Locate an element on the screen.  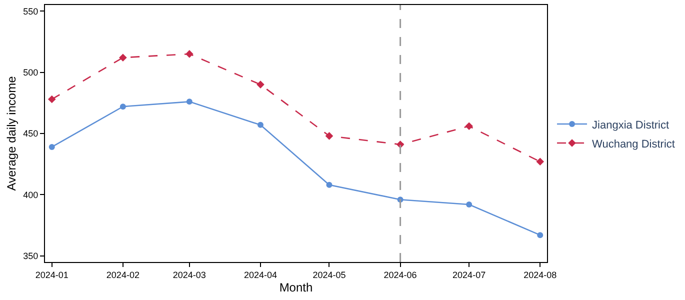
x-tick-label: 2024-06 is located at coordinates (400, 275).